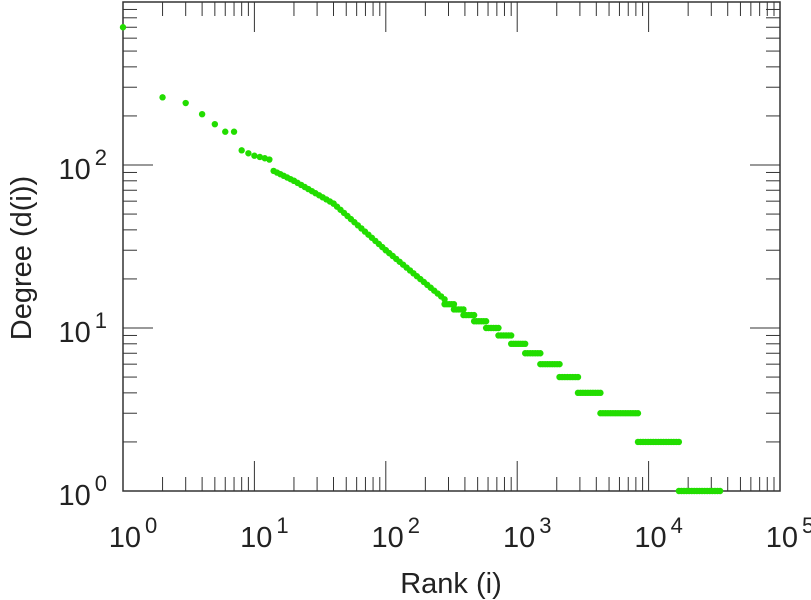 The height and width of the screenshot is (600, 811). What do you see at coordinates (788, 533) in the screenshot?
I see `x-tick-label: 10 5` at bounding box center [788, 533].